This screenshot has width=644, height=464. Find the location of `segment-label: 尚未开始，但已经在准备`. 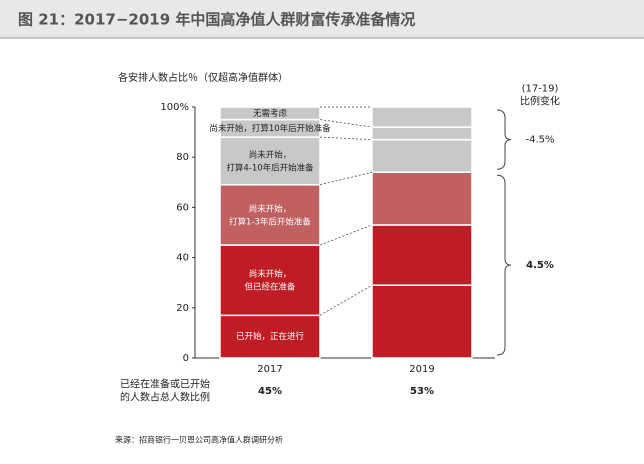

segment-label: 尚未开始，但已经在准备 is located at coordinates (270, 280).